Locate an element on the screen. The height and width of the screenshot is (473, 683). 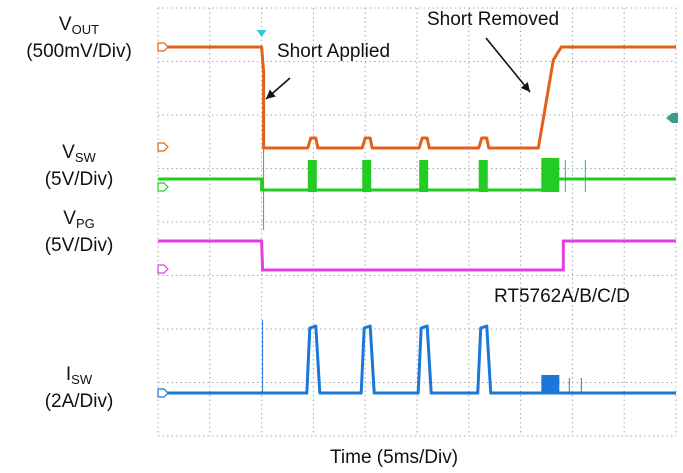
short-applied-arrow-head is located at coordinates (271, 94).